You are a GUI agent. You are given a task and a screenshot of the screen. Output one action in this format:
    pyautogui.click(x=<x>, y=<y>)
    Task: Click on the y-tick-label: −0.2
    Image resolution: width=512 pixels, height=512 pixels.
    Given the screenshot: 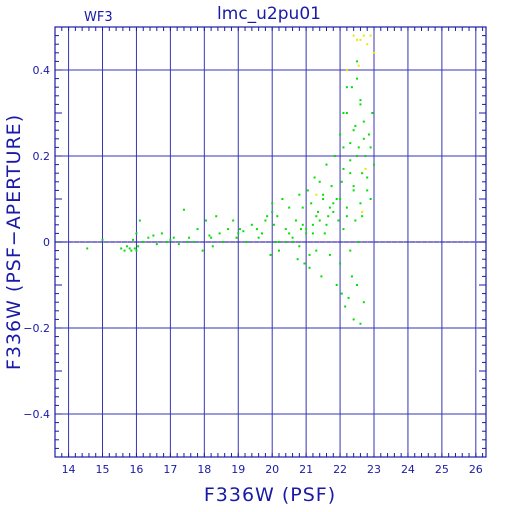 What is the action you would take?
    pyautogui.click(x=36, y=328)
    